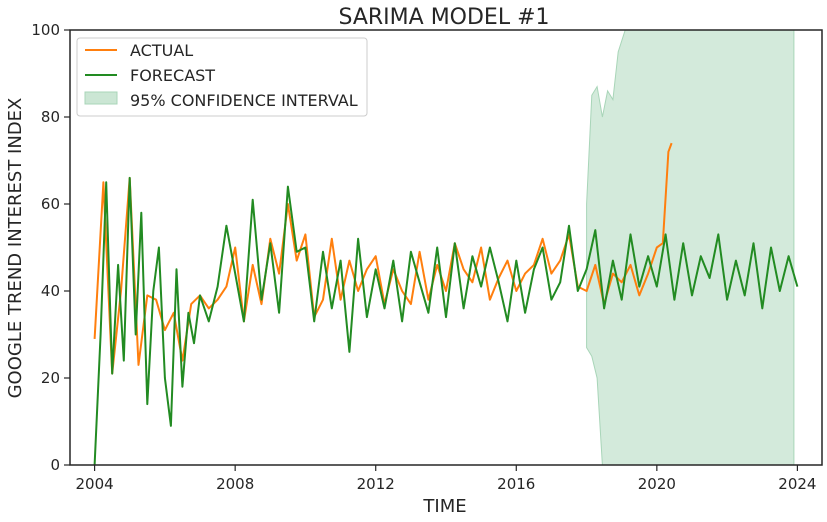  What do you see at coordinates (50, 204) in the screenshot?
I see `y-tick-label: 60` at bounding box center [50, 204].